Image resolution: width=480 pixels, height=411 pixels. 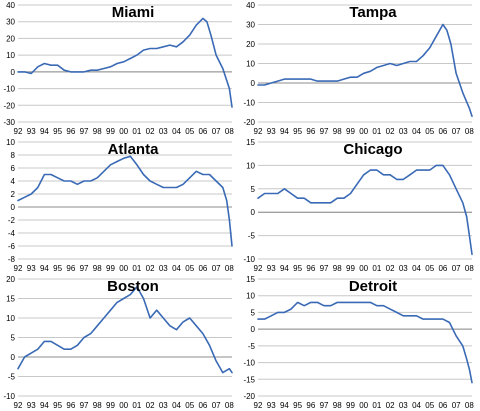 What do you see at coordinates (133, 286) in the screenshot?
I see `chart-title: Boston` at bounding box center [133, 286].